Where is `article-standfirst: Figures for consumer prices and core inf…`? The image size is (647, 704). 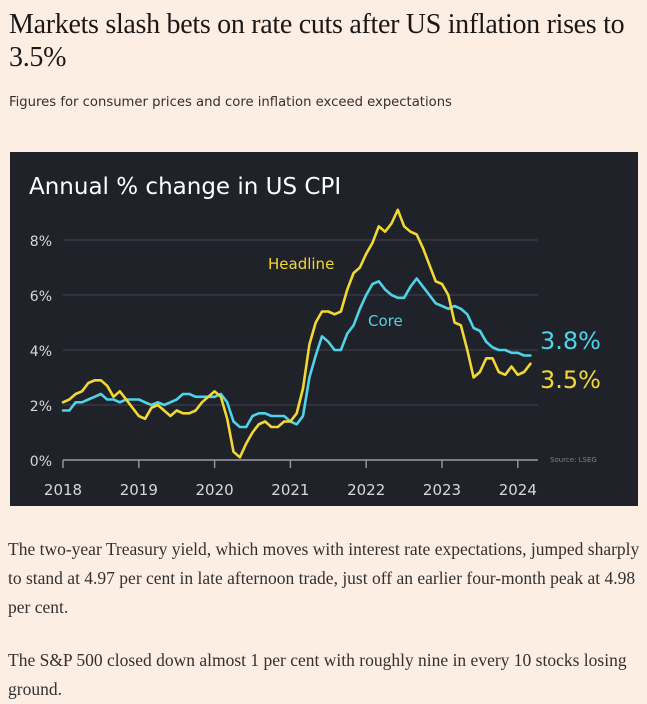 article-standfirst: Figures for consumer prices and core inf… is located at coordinates (230, 102).